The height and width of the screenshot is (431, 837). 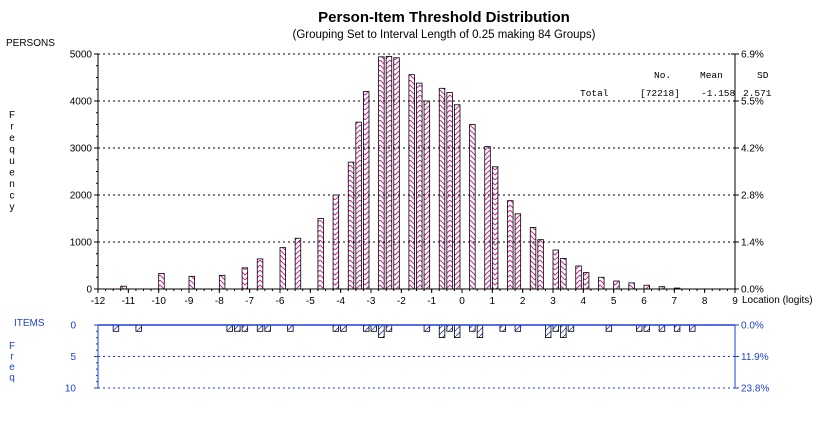 I want to click on x-axis-label: Location (logits), so click(x=777, y=300).